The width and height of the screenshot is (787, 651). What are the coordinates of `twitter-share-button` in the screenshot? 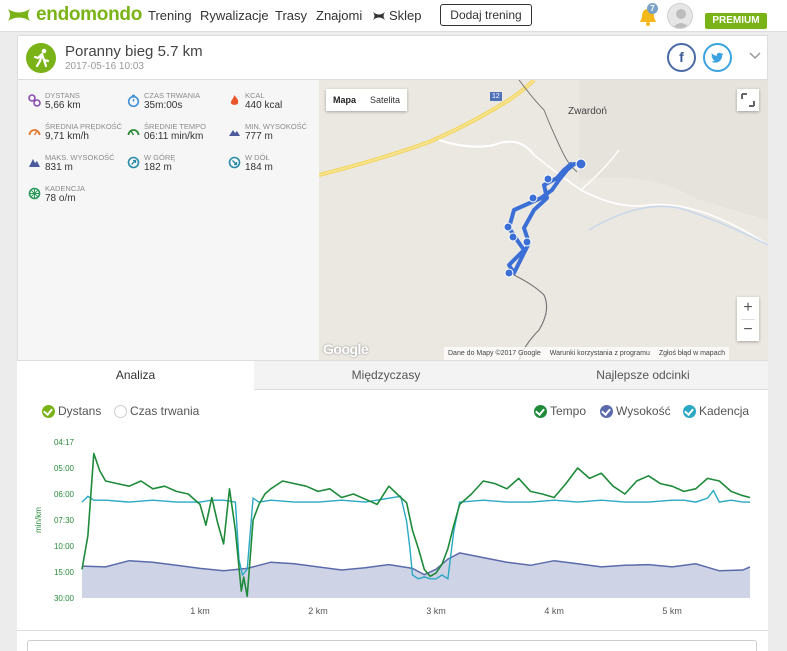 It's located at (717, 57).